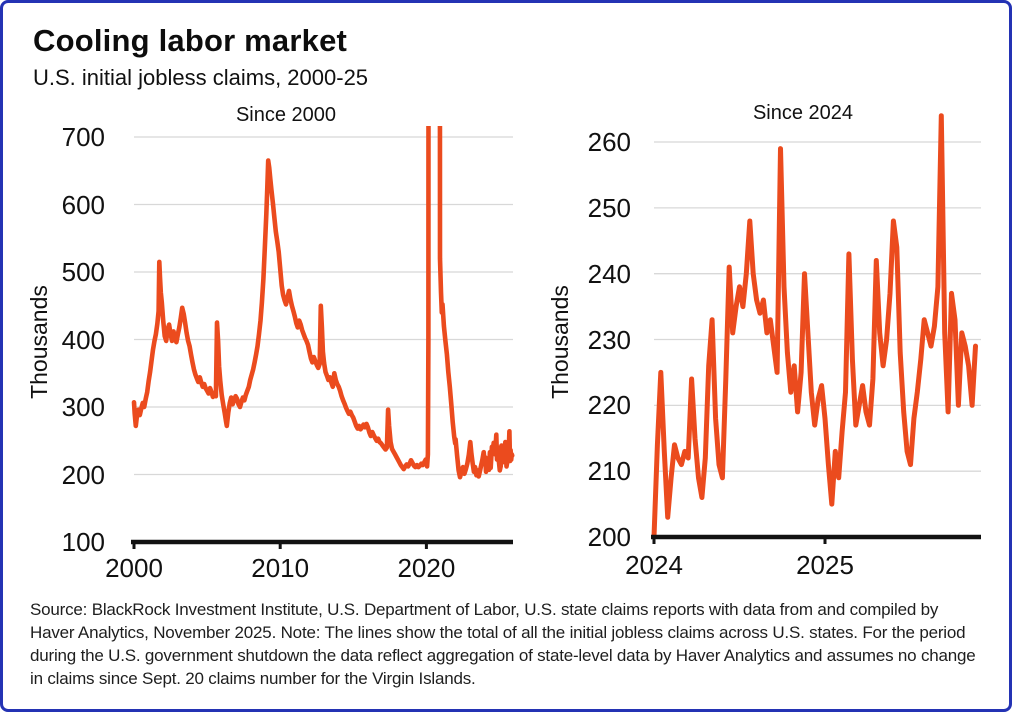  Describe the element at coordinates (286, 115) in the screenshot. I see `since-2000-chart-title: Since 2000` at that location.